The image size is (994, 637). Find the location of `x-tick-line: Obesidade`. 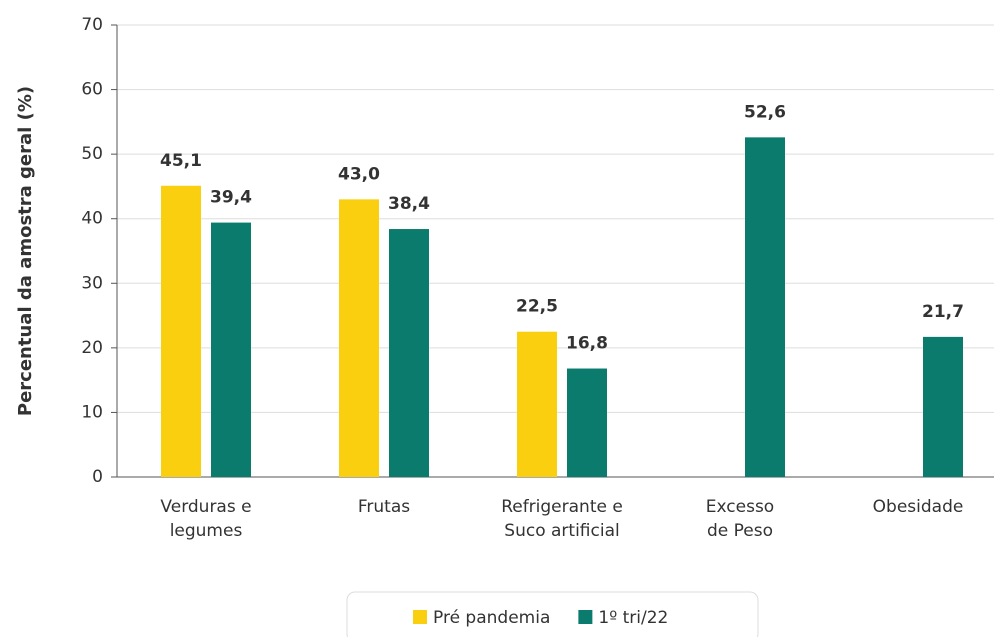

x-tick-line: Obesidade is located at coordinates (918, 507).